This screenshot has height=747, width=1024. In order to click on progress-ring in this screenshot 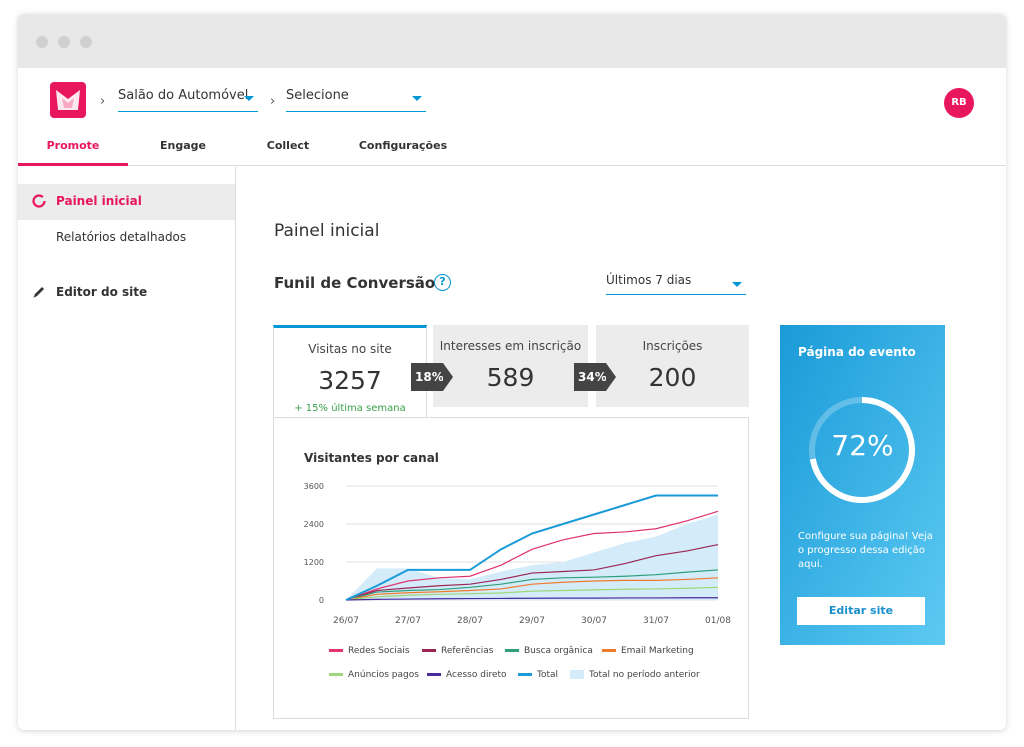, I will do `click(862, 450)`.